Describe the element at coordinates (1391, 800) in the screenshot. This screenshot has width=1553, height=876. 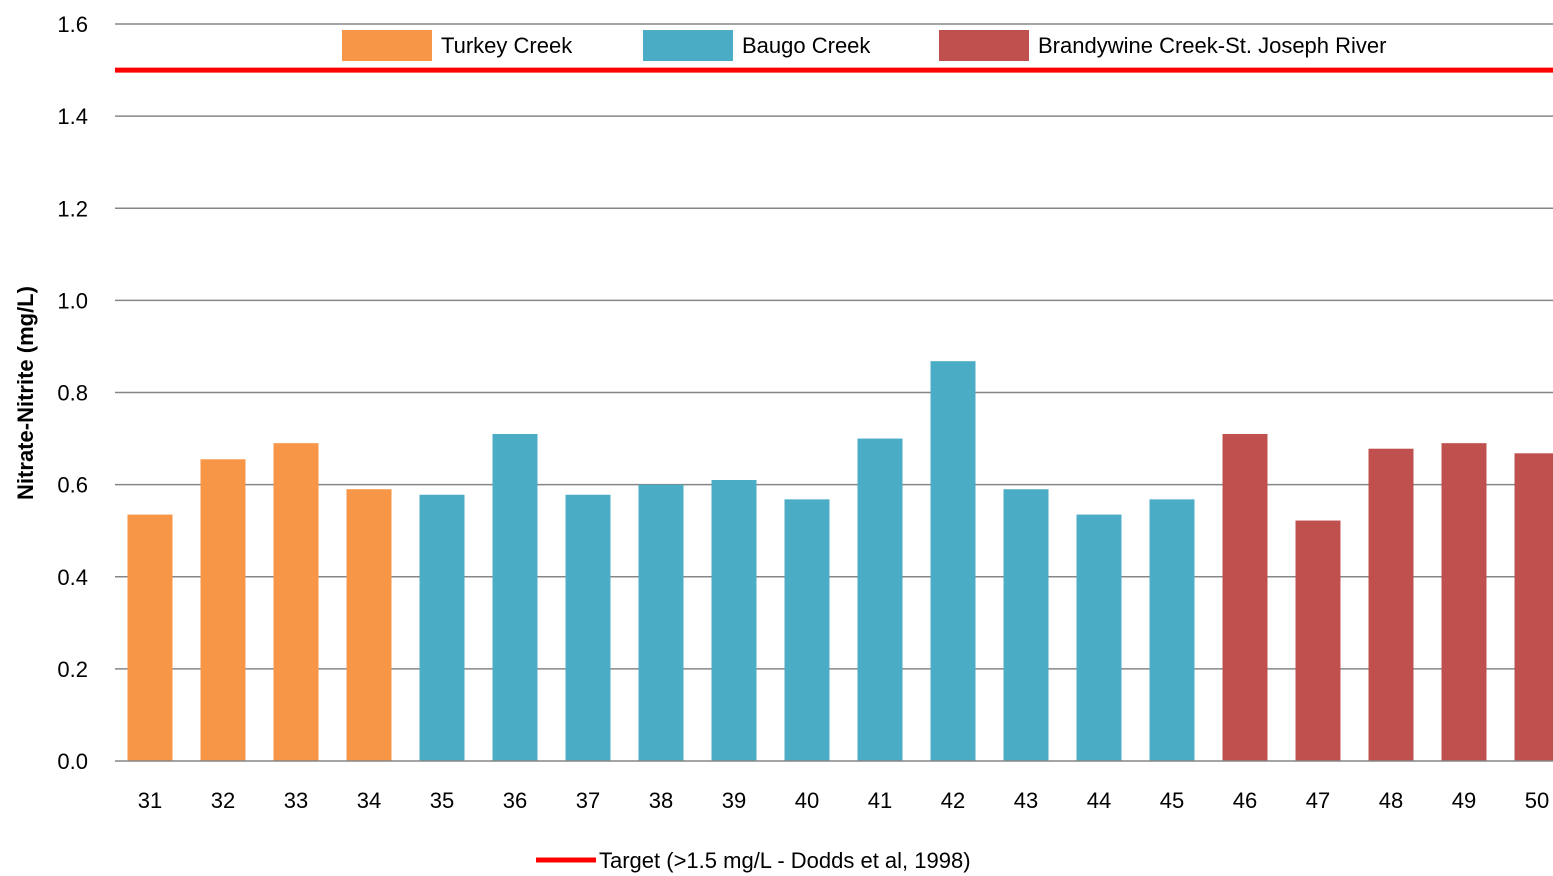
I see `x-tick-label: 48` at that location.